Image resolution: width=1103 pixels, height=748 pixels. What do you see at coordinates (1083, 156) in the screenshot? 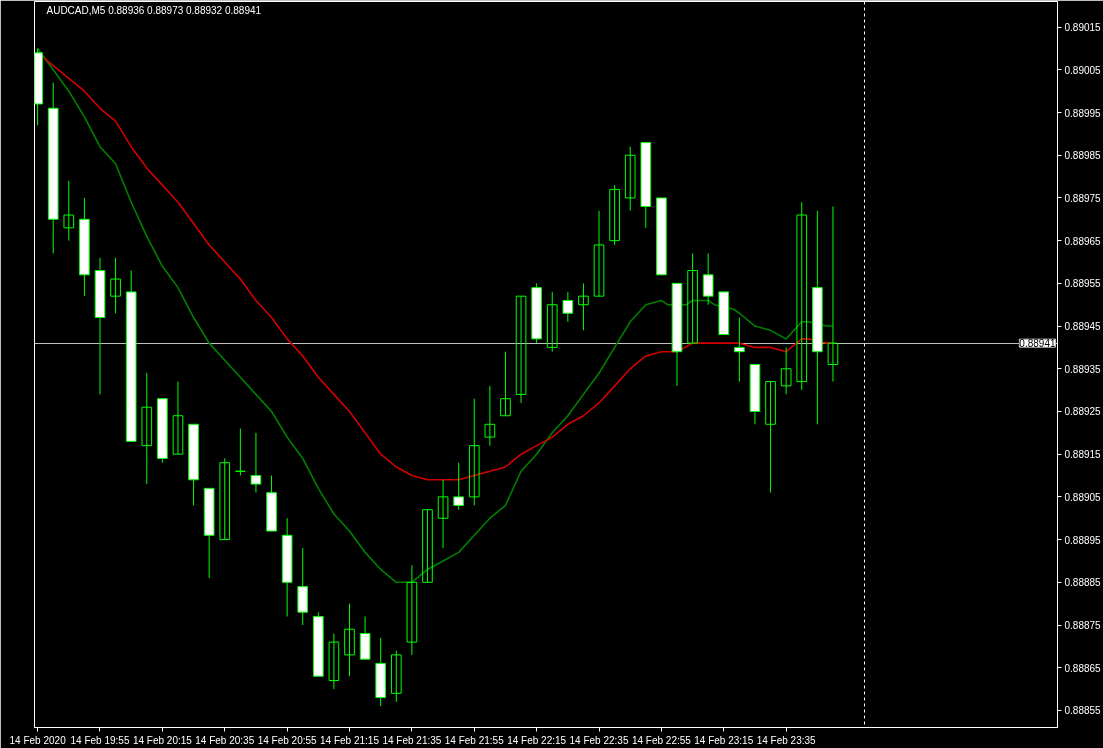
I see `y-tick-label: 0.88985` at bounding box center [1083, 156].